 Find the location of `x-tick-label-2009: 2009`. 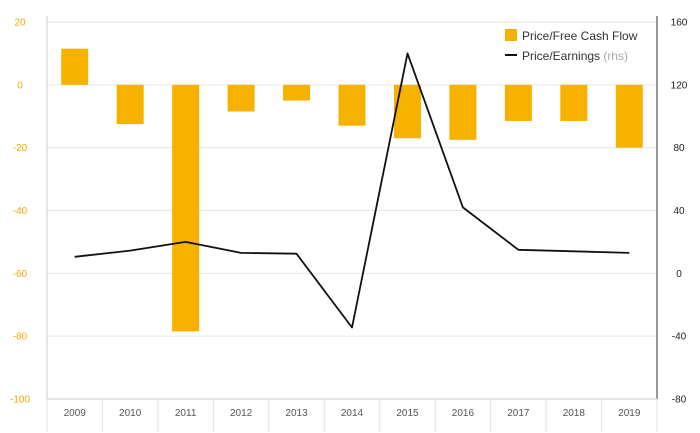

x-tick-label-2009: 2009 is located at coordinates (75, 413).